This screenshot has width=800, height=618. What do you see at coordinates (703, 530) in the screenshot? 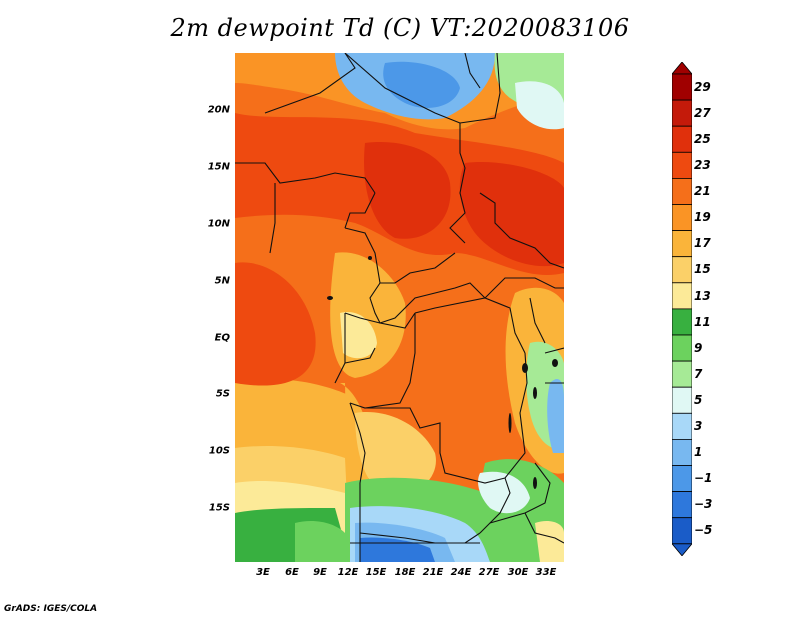
I see `colorbar-label-minus5: −5` at bounding box center [703, 530].